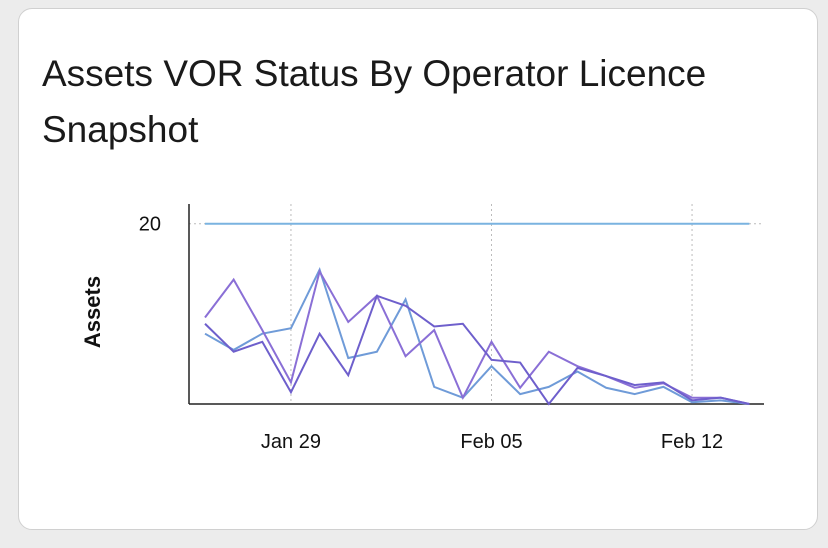 The height and width of the screenshot is (548, 828). What do you see at coordinates (491, 442) in the screenshot?
I see `x-tick-label: Feb 05` at bounding box center [491, 442].